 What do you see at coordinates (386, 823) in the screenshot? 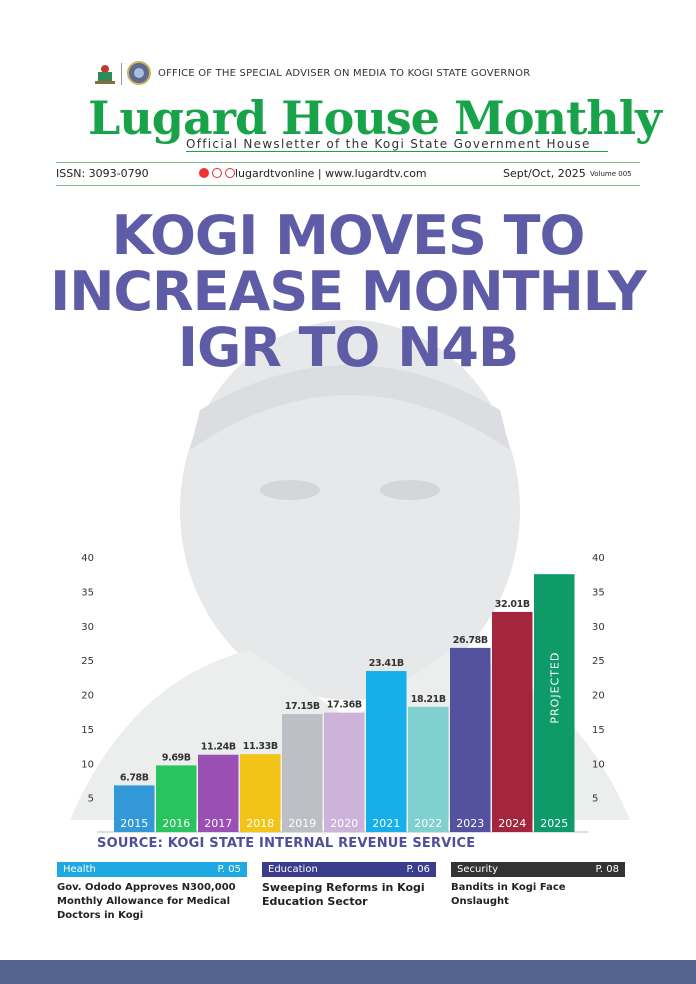
I see `category-label-2021: 2021` at bounding box center [386, 823].